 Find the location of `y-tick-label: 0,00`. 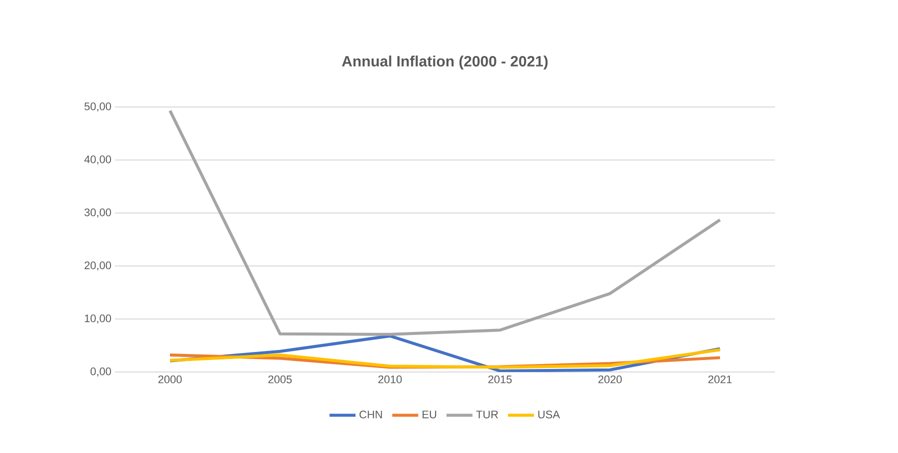

y-tick-label: 0,00 is located at coordinates (101, 372).